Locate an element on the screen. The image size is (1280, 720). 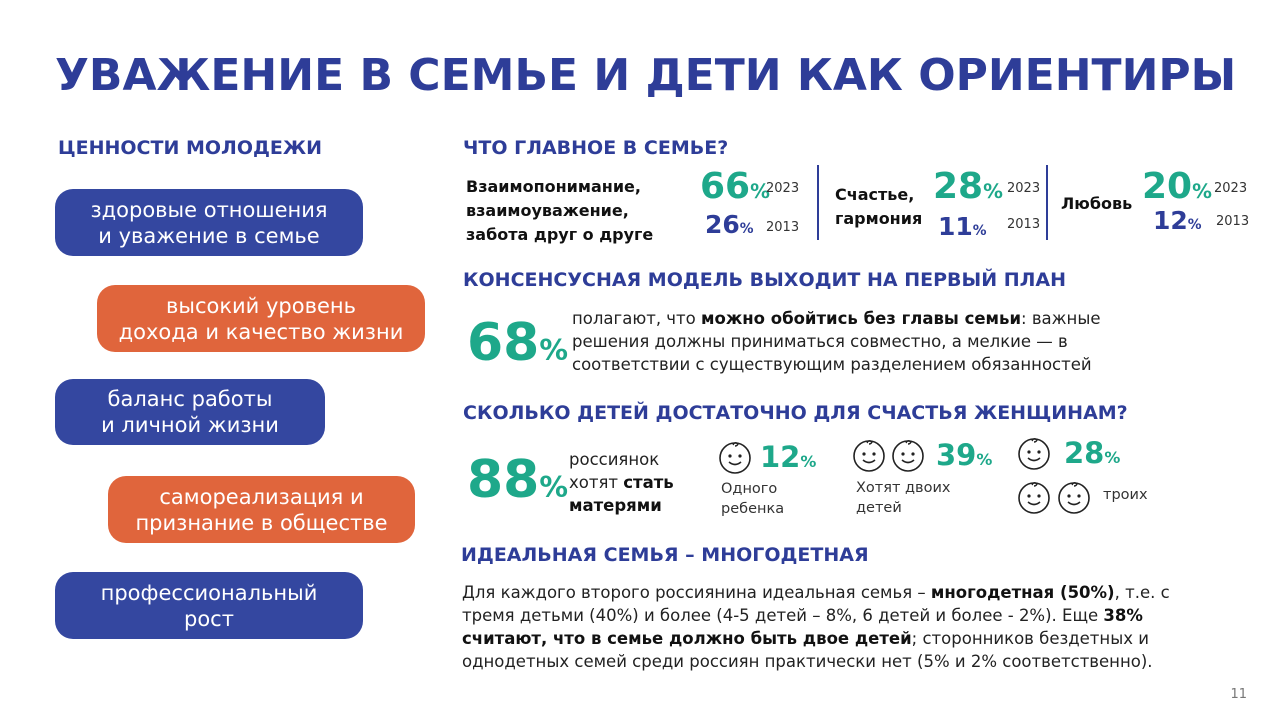
value-pill-text: самореализация и признание в обществе is located at coordinates (261, 509).